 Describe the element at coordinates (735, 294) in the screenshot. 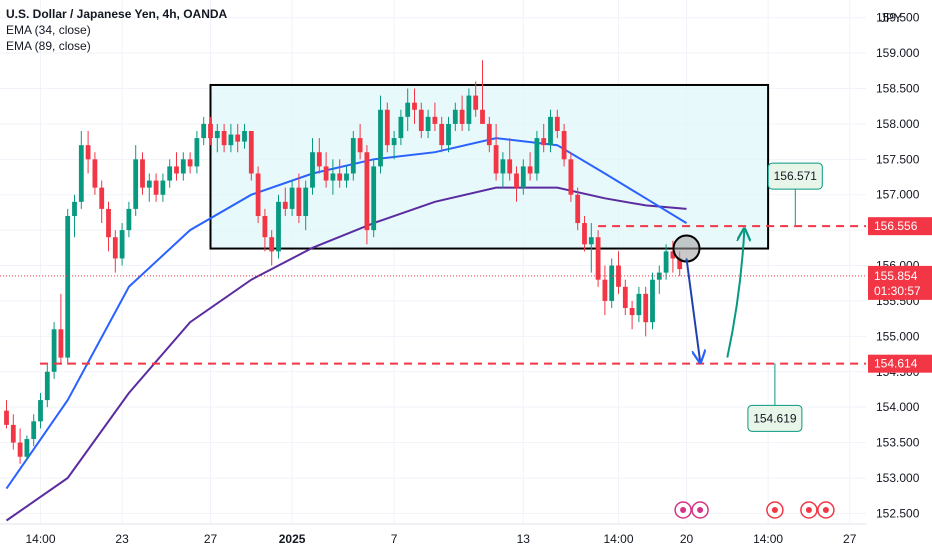

I see `projection-arrow-up` at that location.